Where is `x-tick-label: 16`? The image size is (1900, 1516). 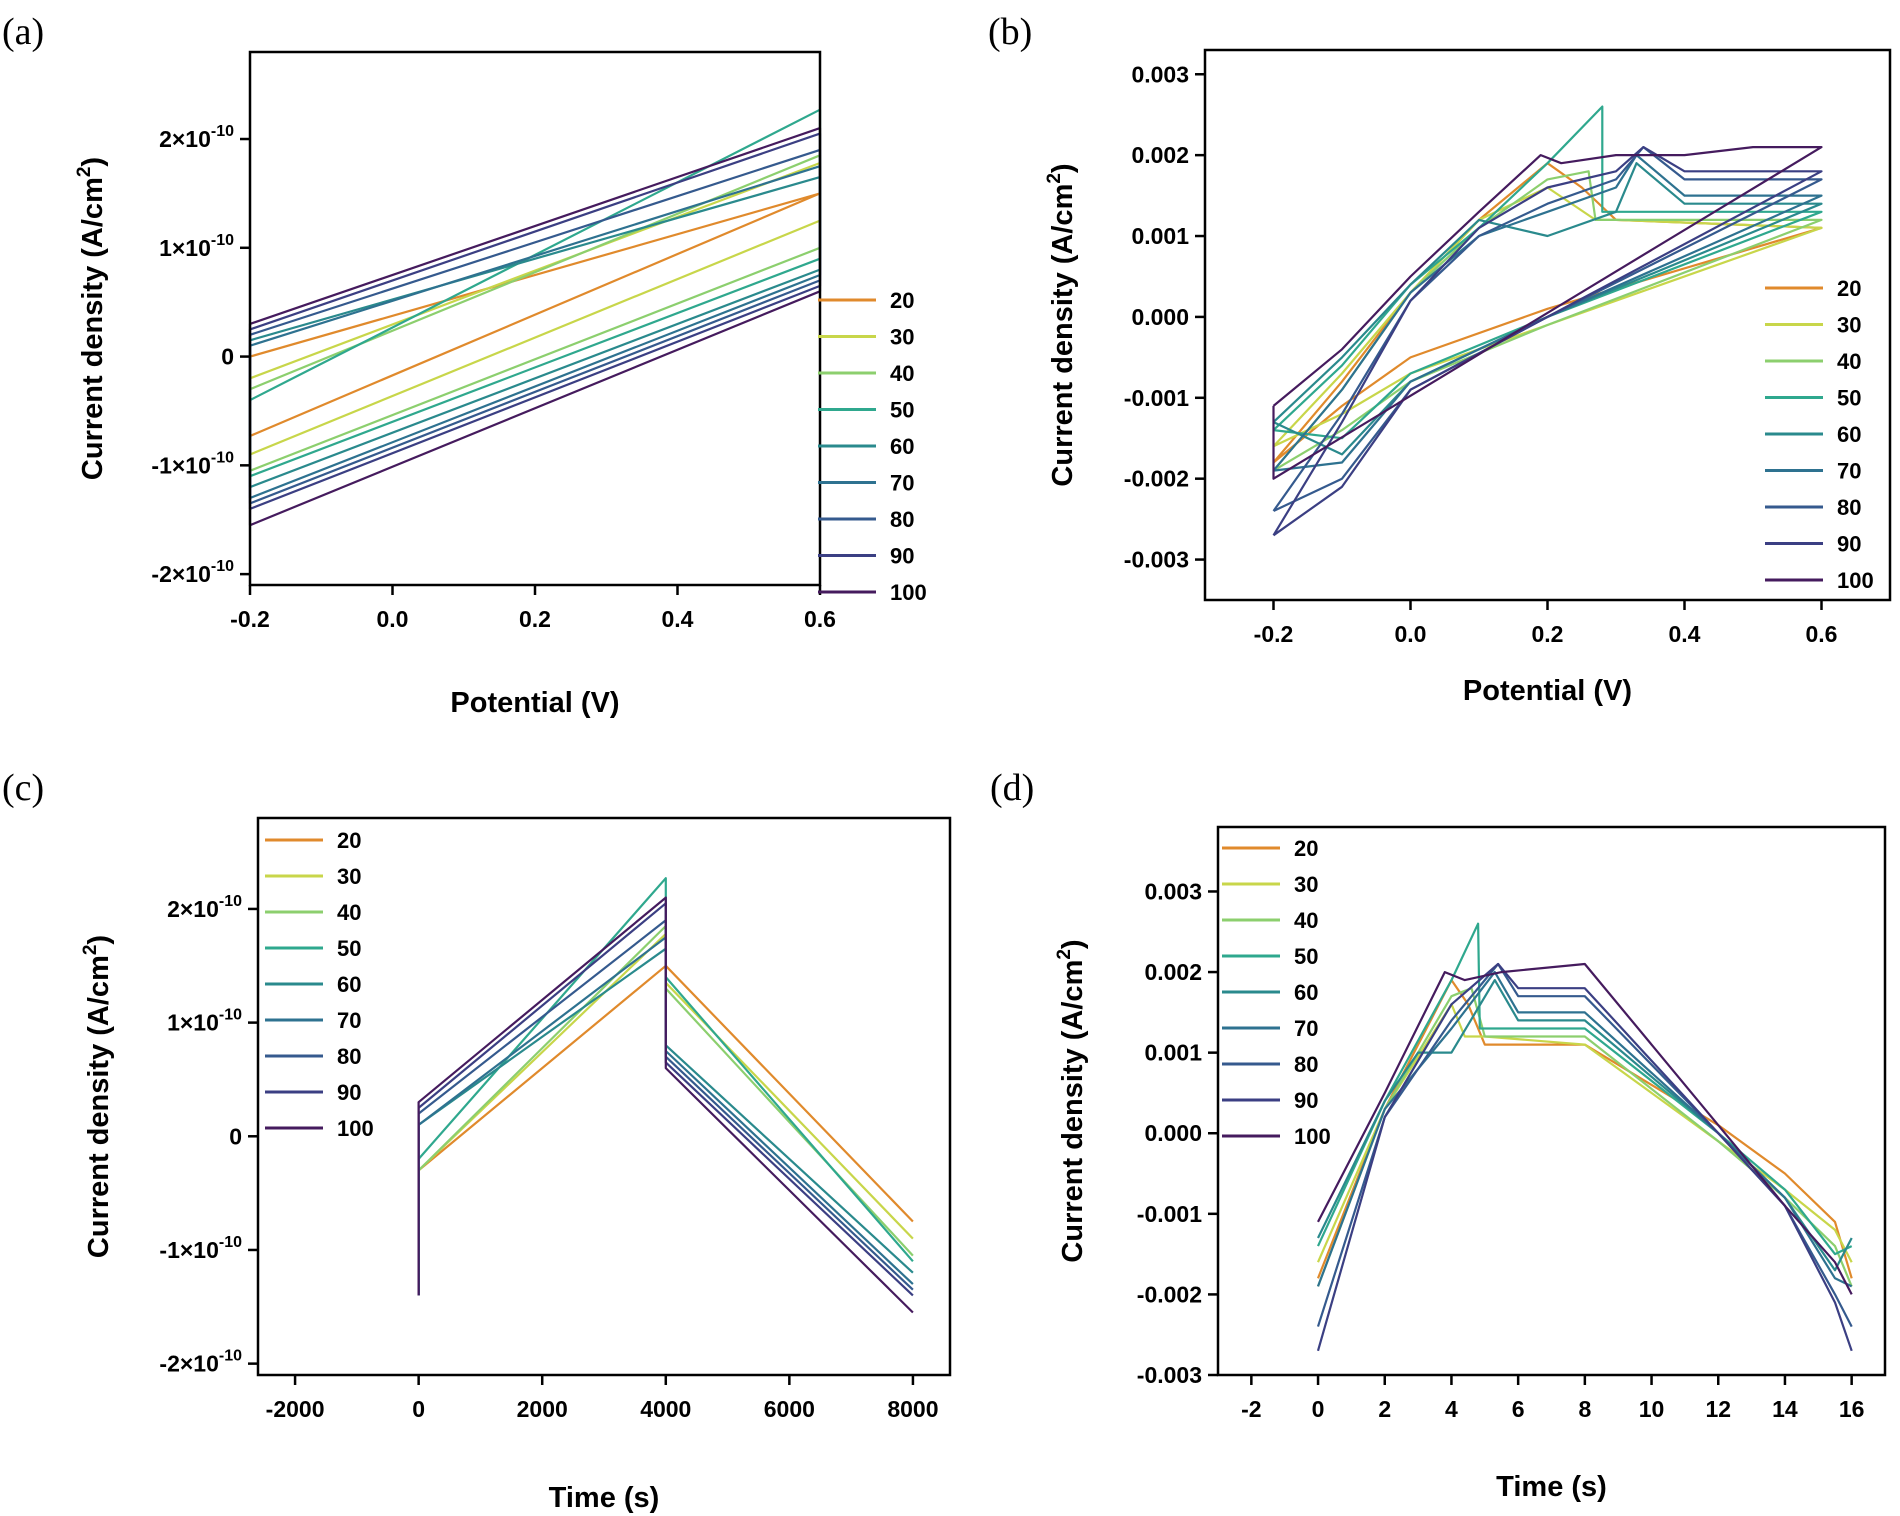
x-tick-label: 16 is located at coordinates (1852, 1409).